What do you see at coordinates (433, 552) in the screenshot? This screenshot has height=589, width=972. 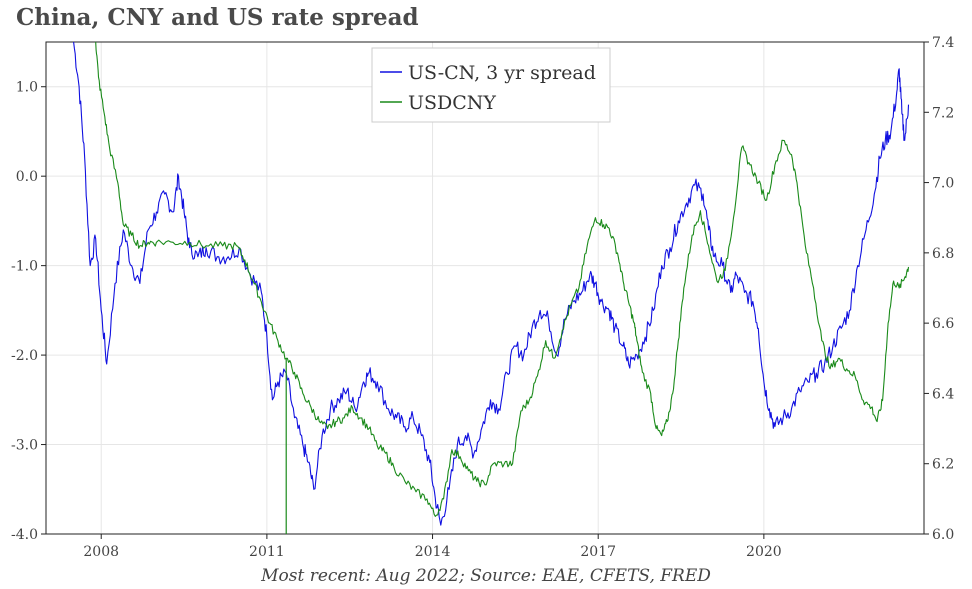 I see `x-tick-label: 2014` at bounding box center [433, 552].